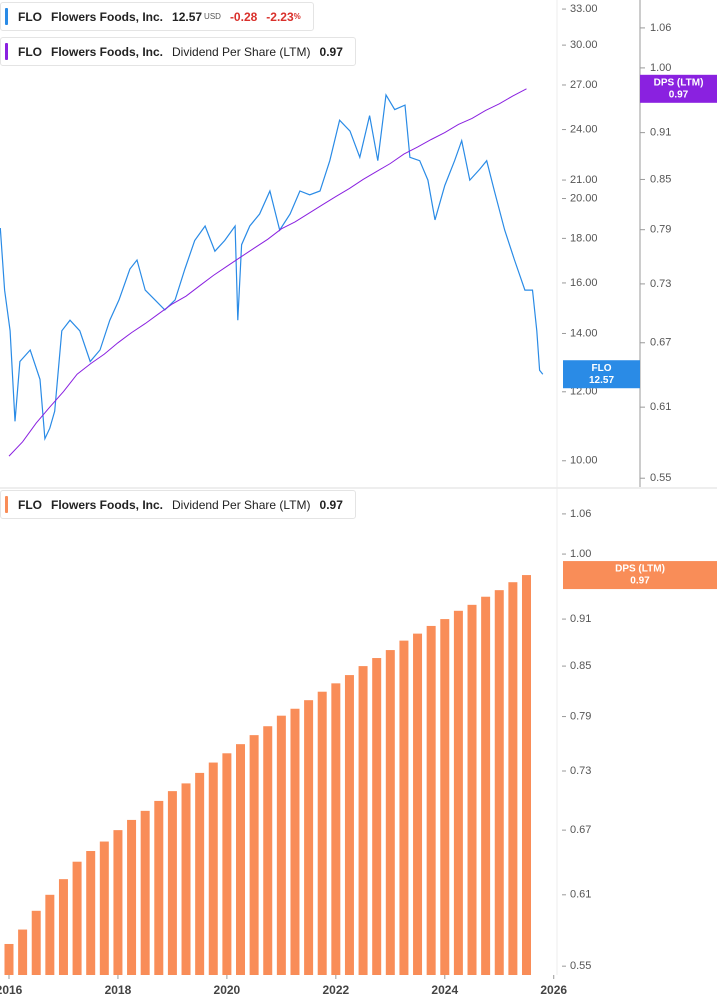 The width and height of the screenshot is (717, 1005). What do you see at coordinates (660, 407) in the screenshot?
I see `y2-tick-label: 0.61` at bounding box center [660, 407].